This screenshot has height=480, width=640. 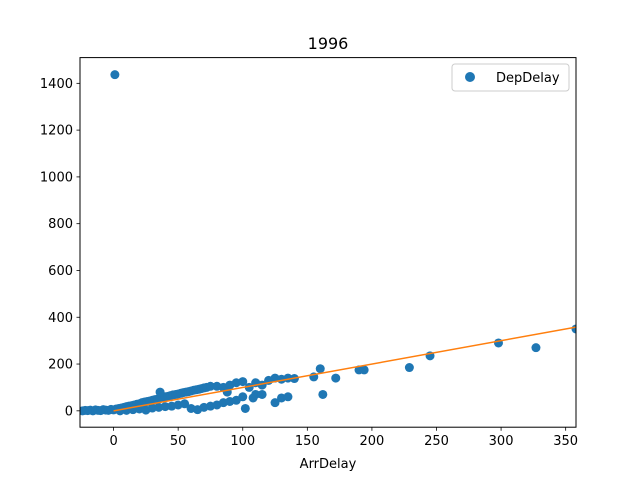 I want to click on y-tick-label: 200, so click(x=60, y=365).